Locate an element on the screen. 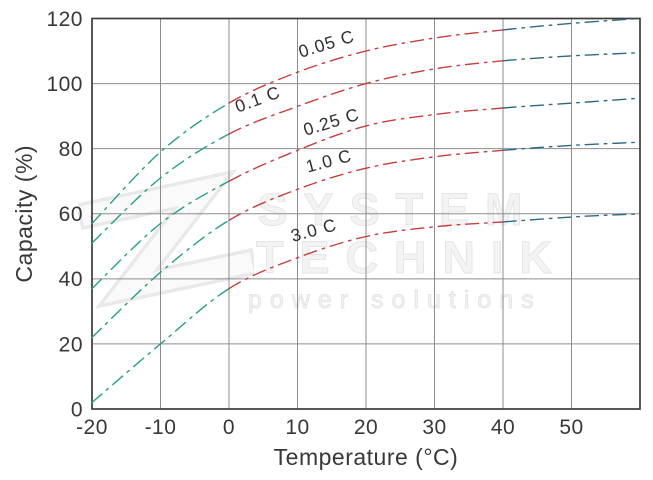 The image size is (653, 480). x-tick-label-30: 30 is located at coordinates (434, 427).